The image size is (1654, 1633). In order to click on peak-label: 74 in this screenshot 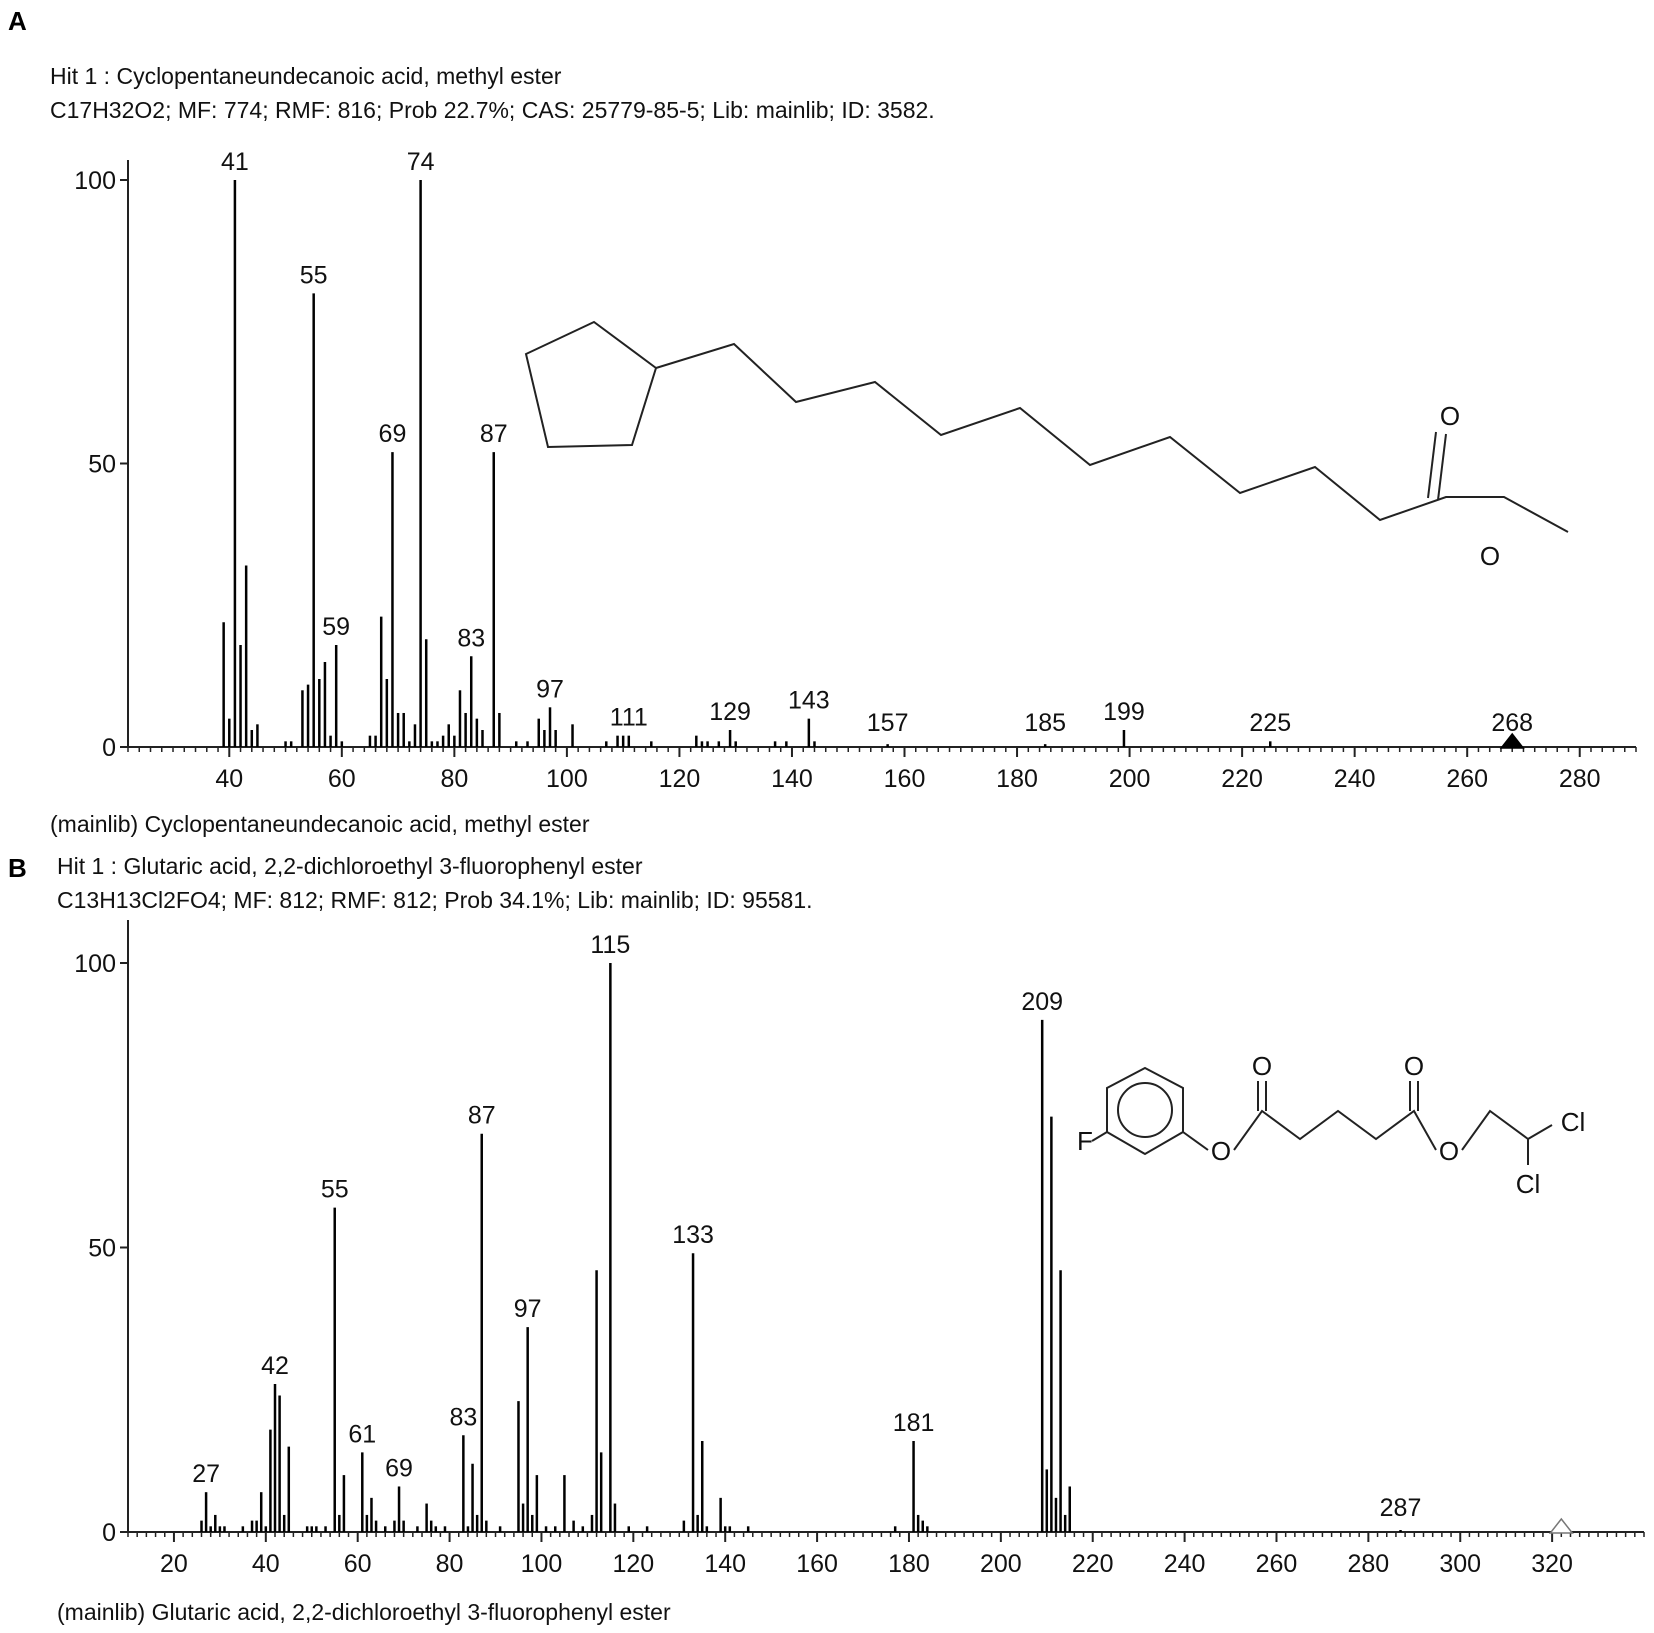, I will do `click(421, 162)`.